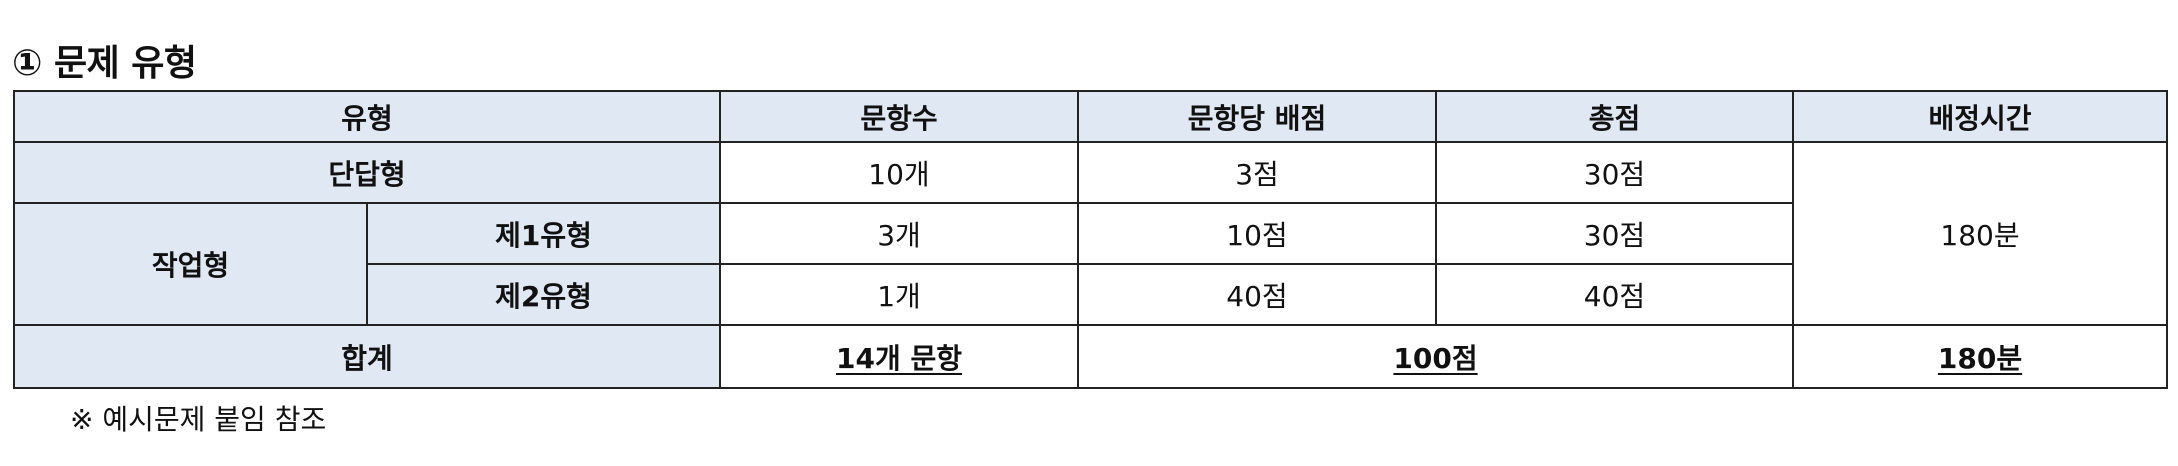 This screenshot has height=466, width=2178. I want to click on total-count: 14개 문항, so click(899, 358).